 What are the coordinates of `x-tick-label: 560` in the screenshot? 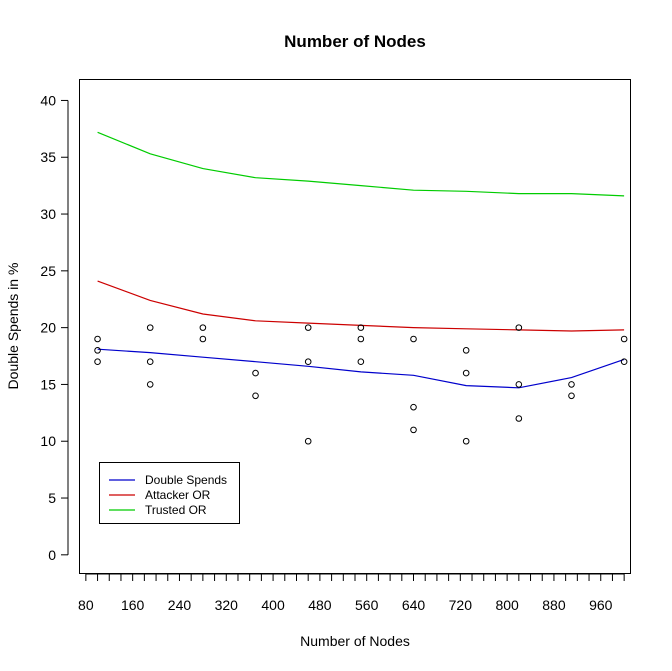 It's located at (367, 605).